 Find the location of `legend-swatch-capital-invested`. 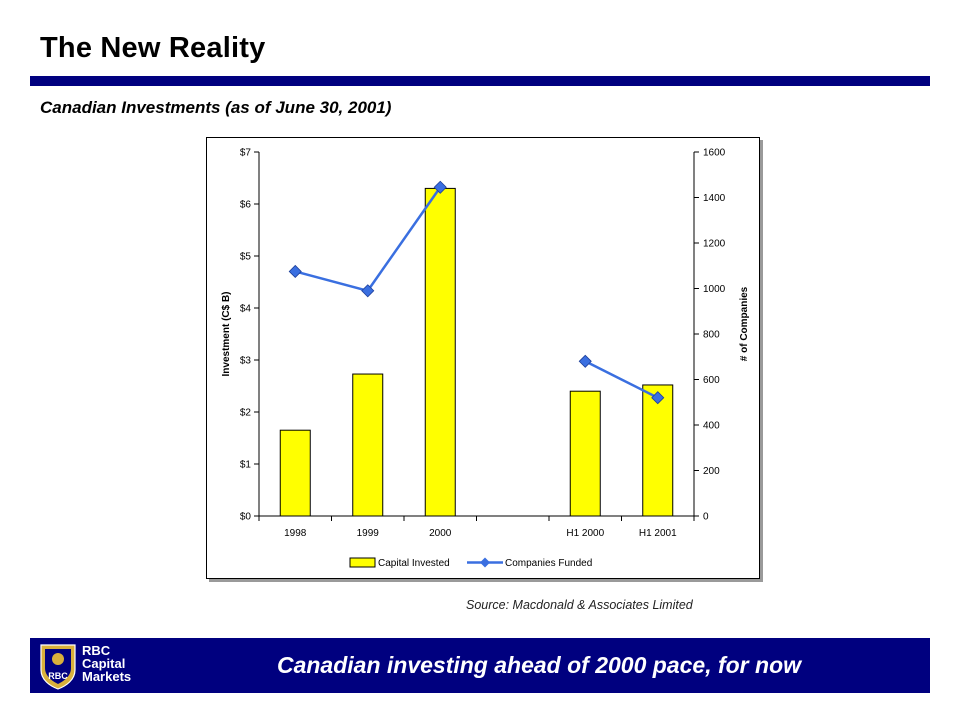

legend-swatch-capital-invested is located at coordinates (362, 562).